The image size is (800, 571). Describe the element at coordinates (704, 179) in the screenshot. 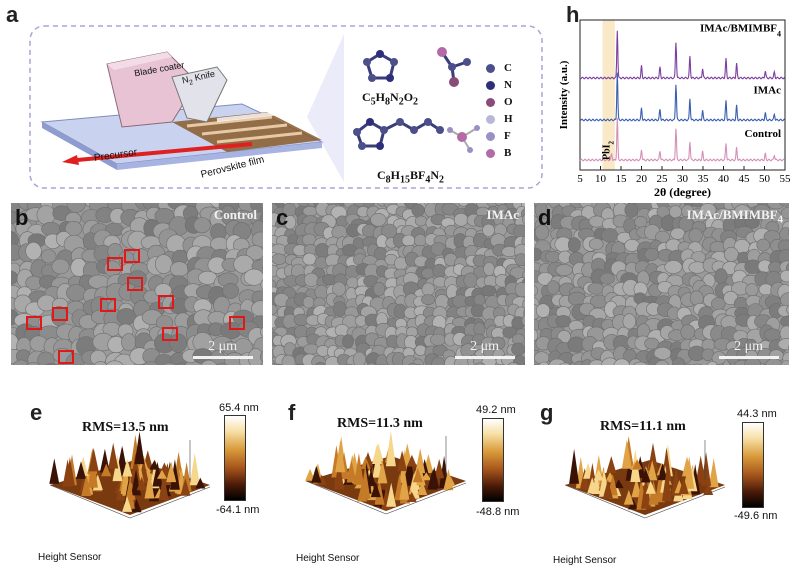

I see `x-tick-label: 35` at that location.